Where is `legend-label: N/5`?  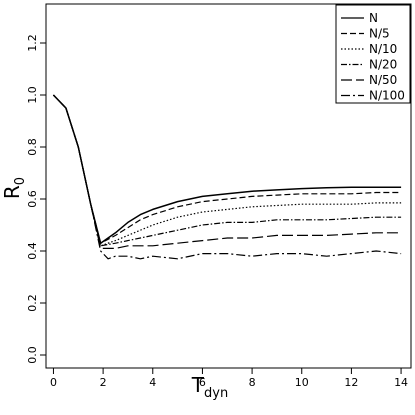 legend-label: N/5 is located at coordinates (379, 34).